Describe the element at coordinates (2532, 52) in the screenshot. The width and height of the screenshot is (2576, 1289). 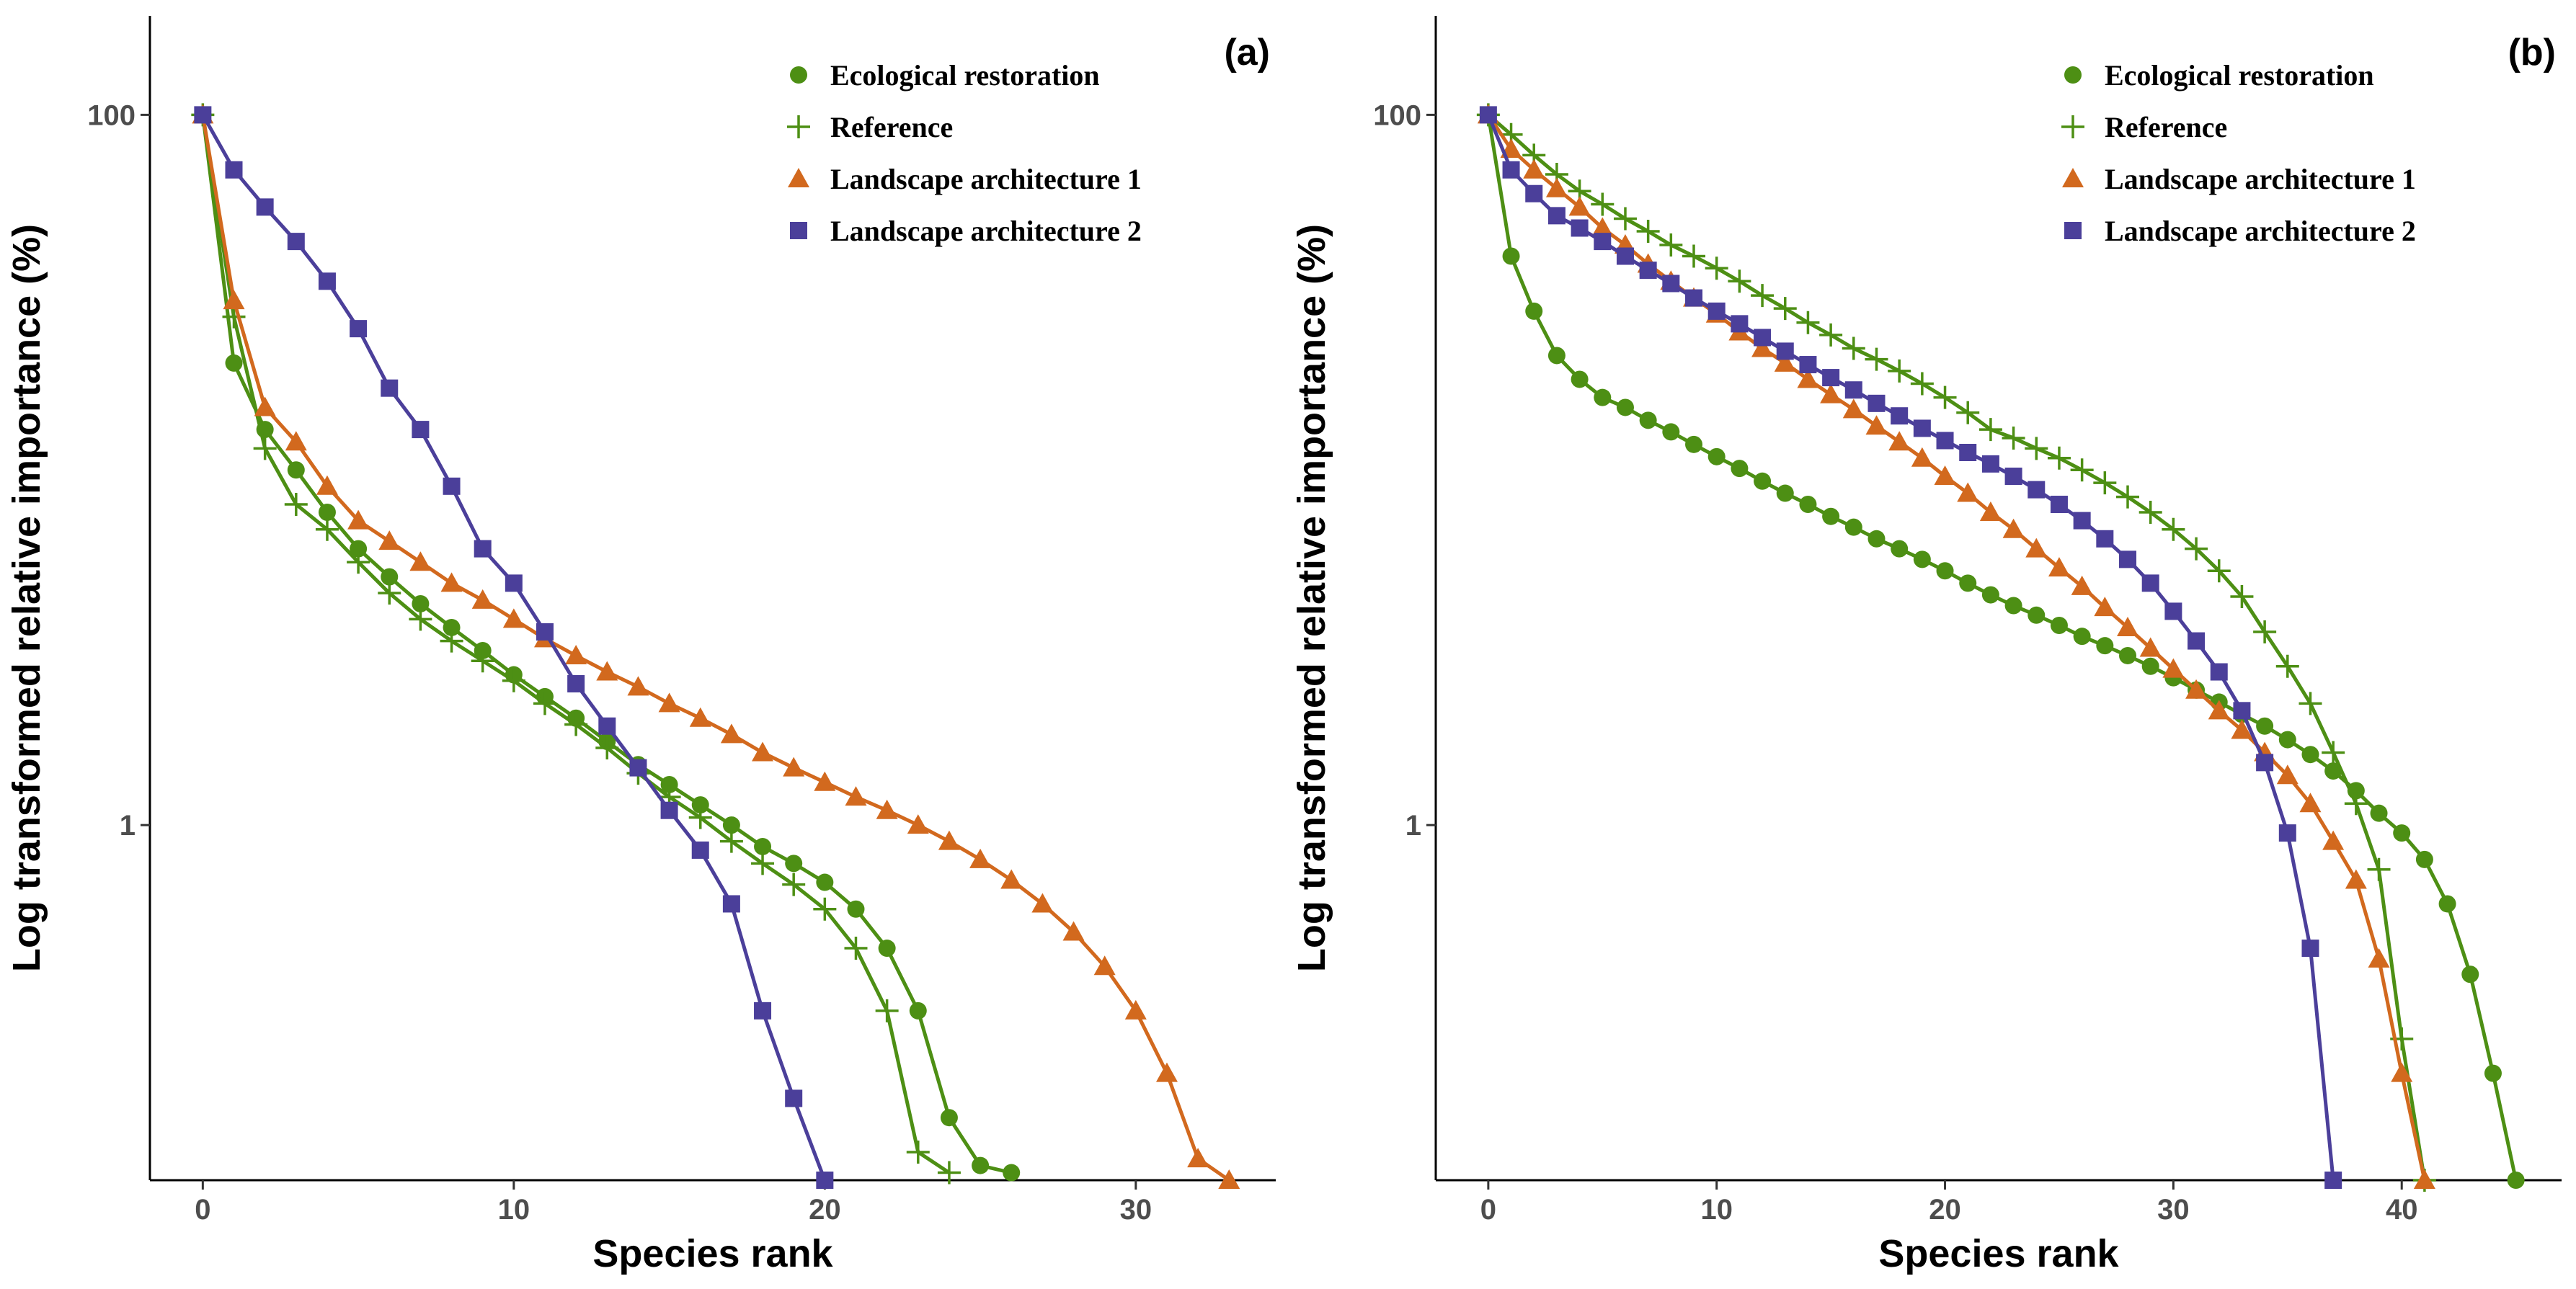
I see `panel-label: (b)` at that location.